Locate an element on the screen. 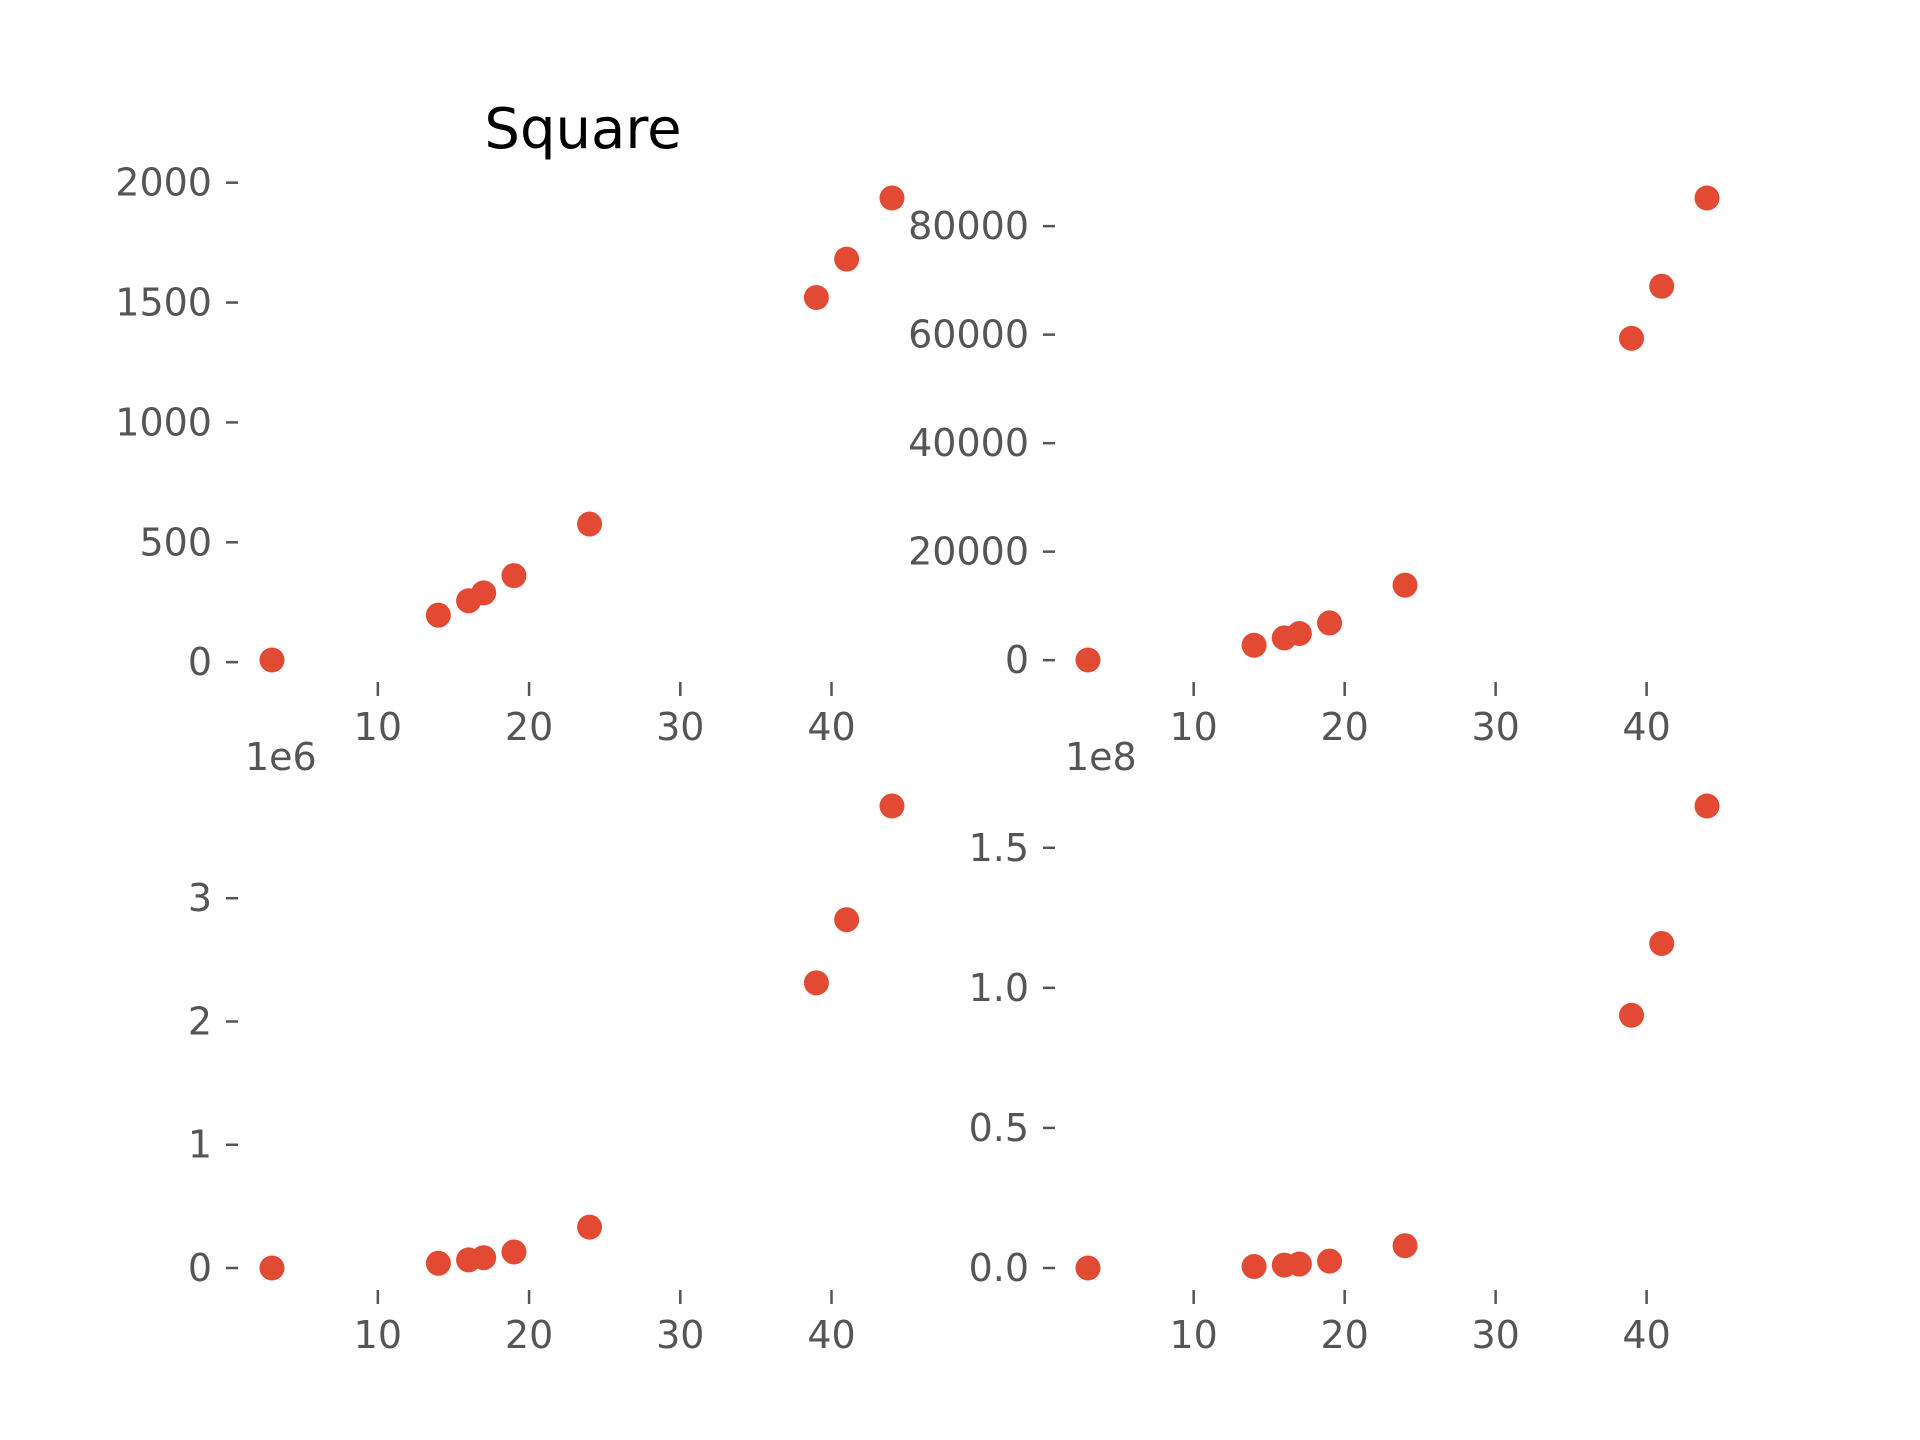  y-tick-label: 60000 is located at coordinates (968, 335).